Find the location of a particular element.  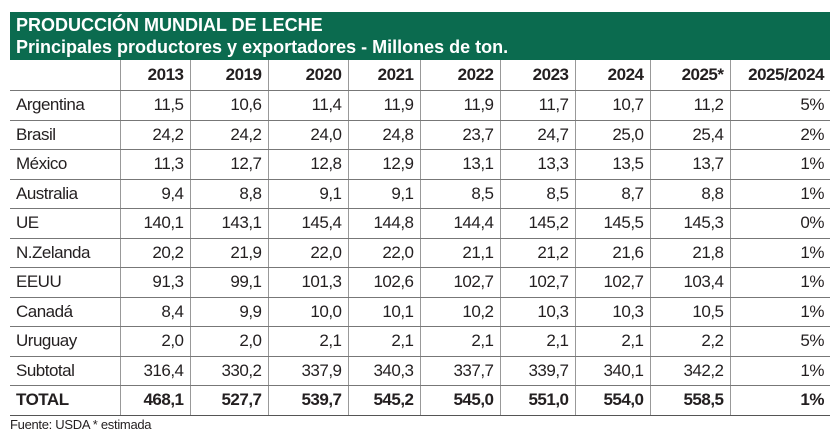

table-cell: 144,4 is located at coordinates (459, 223).